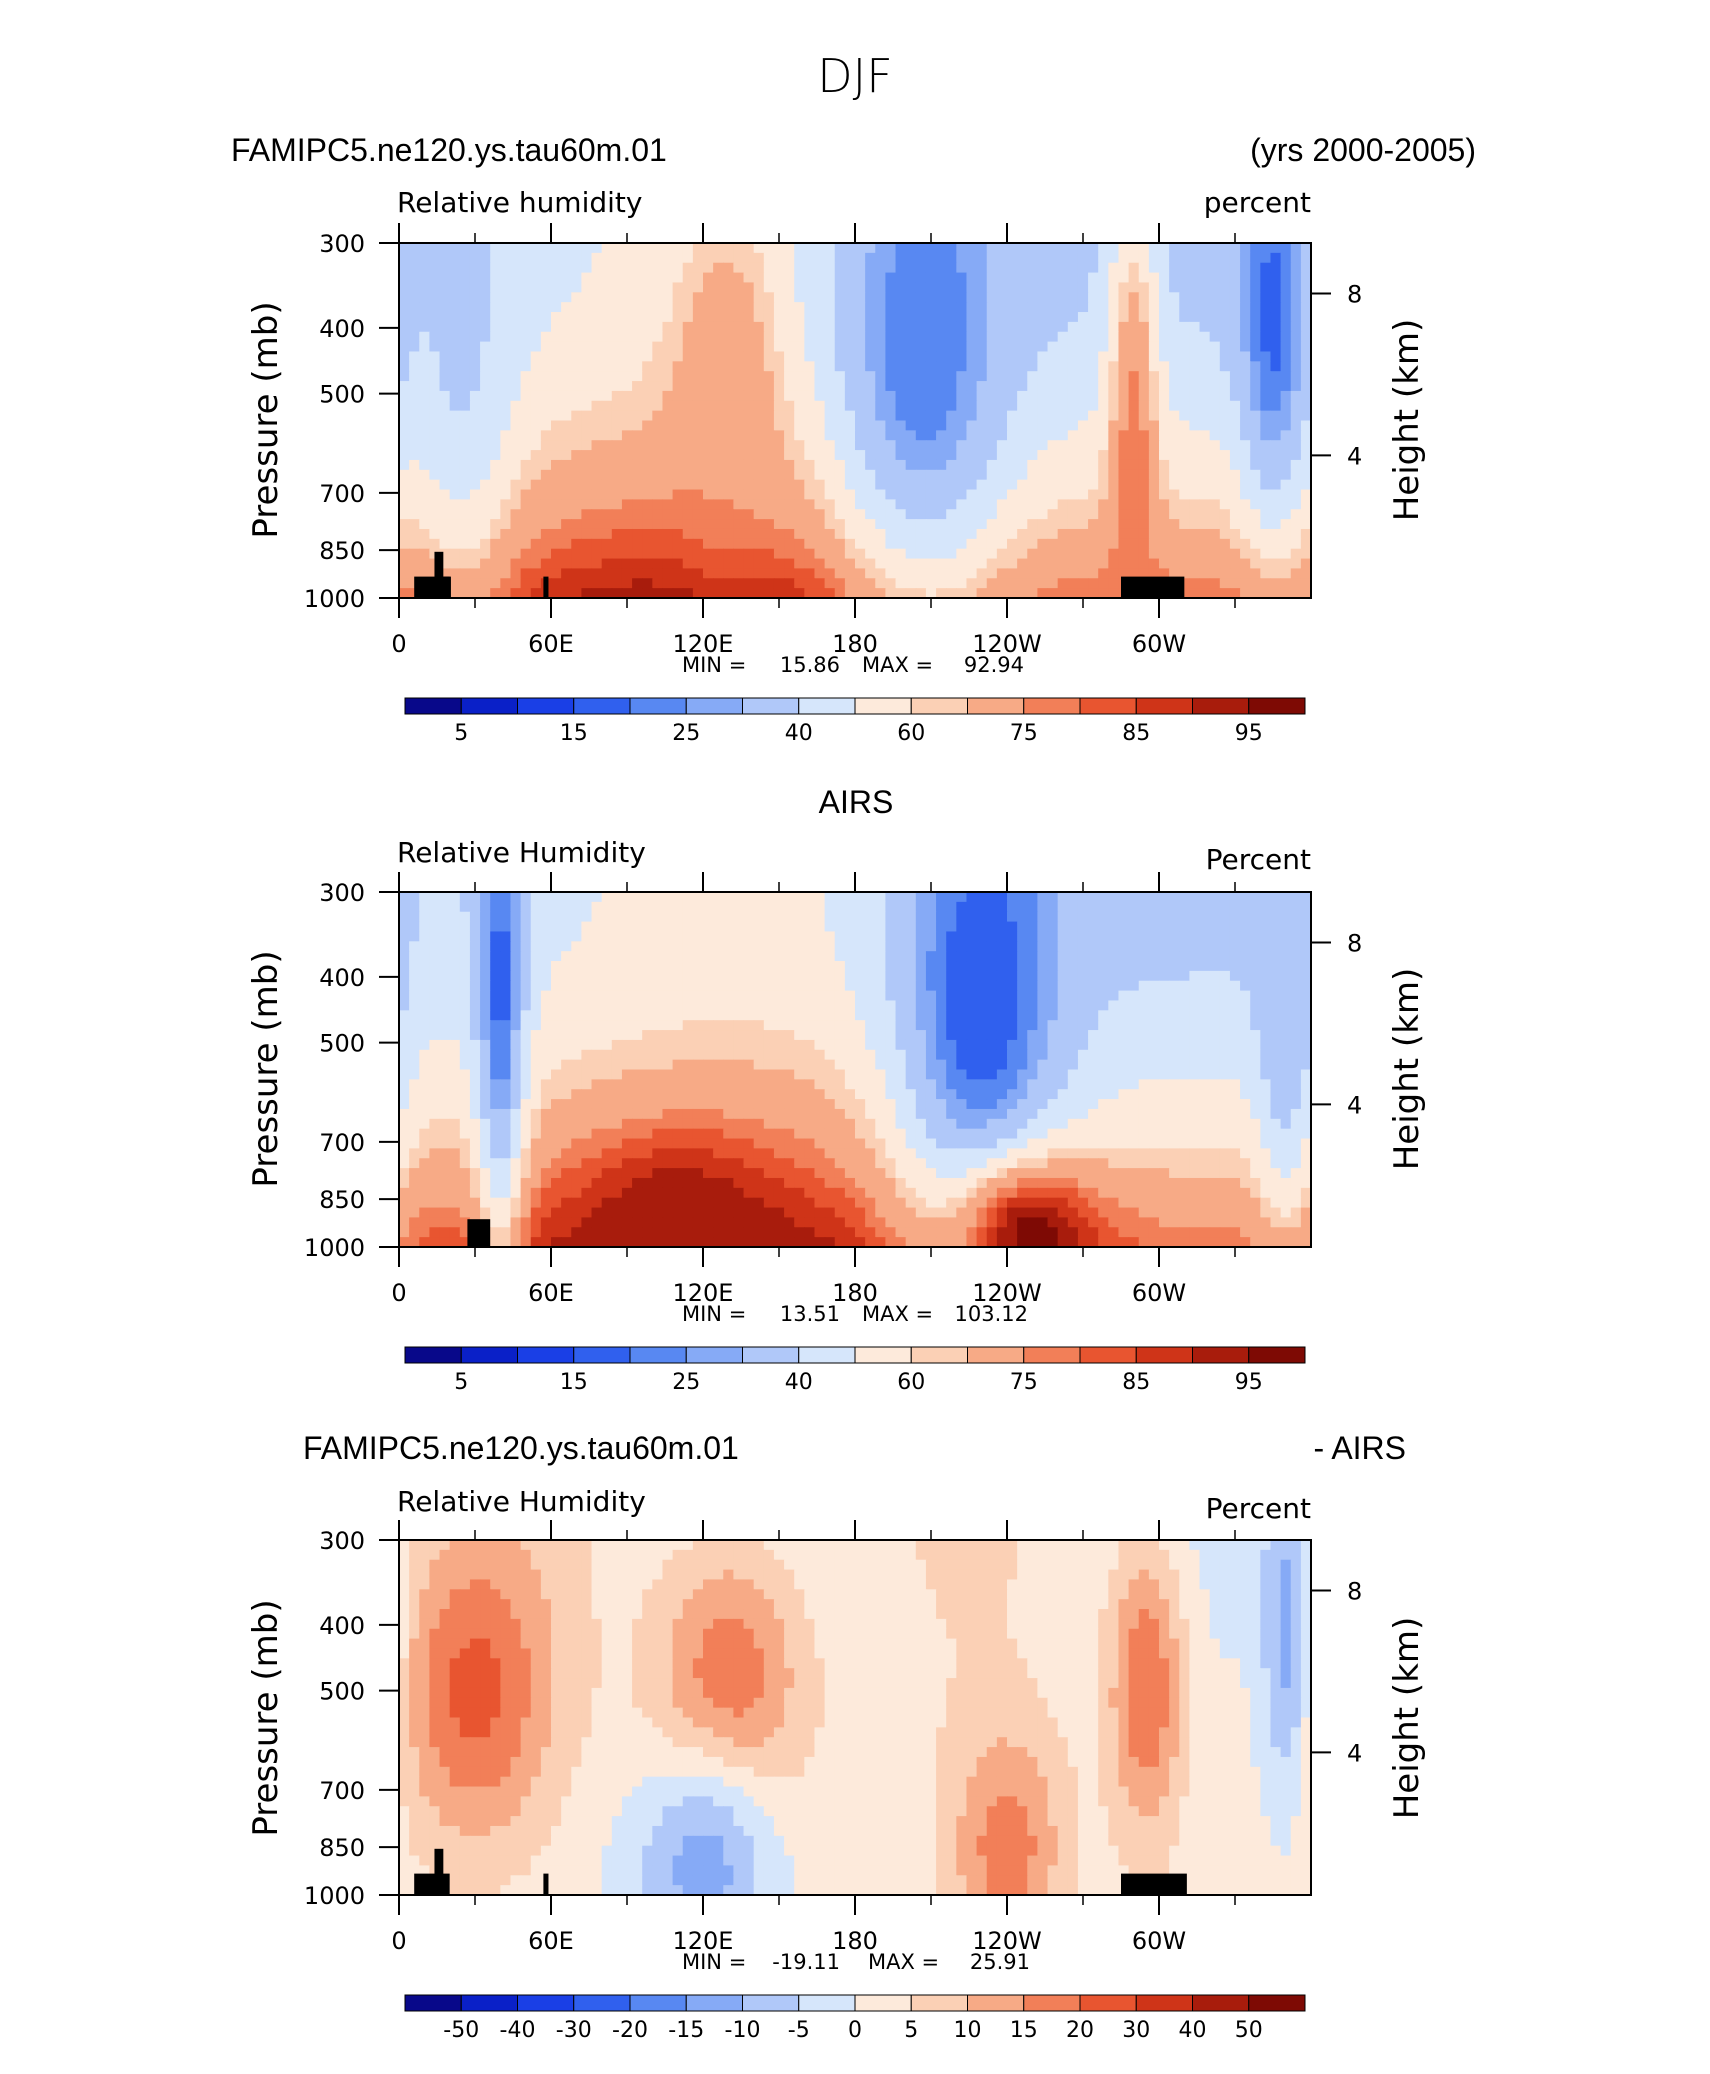 The height and width of the screenshot is (2074, 1710). I want to click on panel-1-title-left: FAMIPC5.ne120.ys.tau60m.01, so click(449, 150).